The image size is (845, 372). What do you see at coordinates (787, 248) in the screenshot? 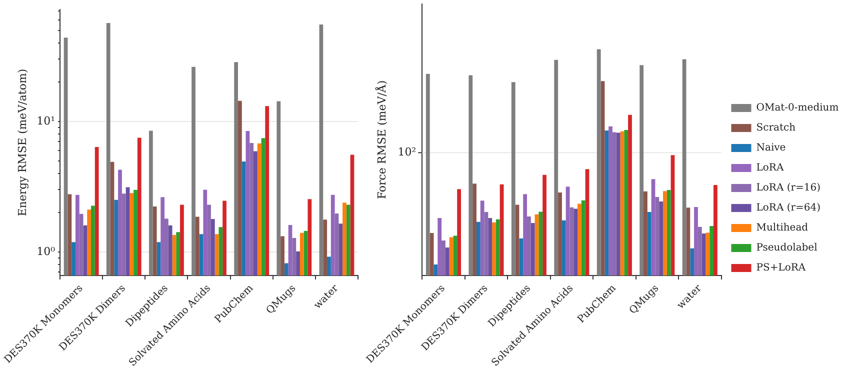
I see `legend-label: Pseudolabel` at bounding box center [787, 248].